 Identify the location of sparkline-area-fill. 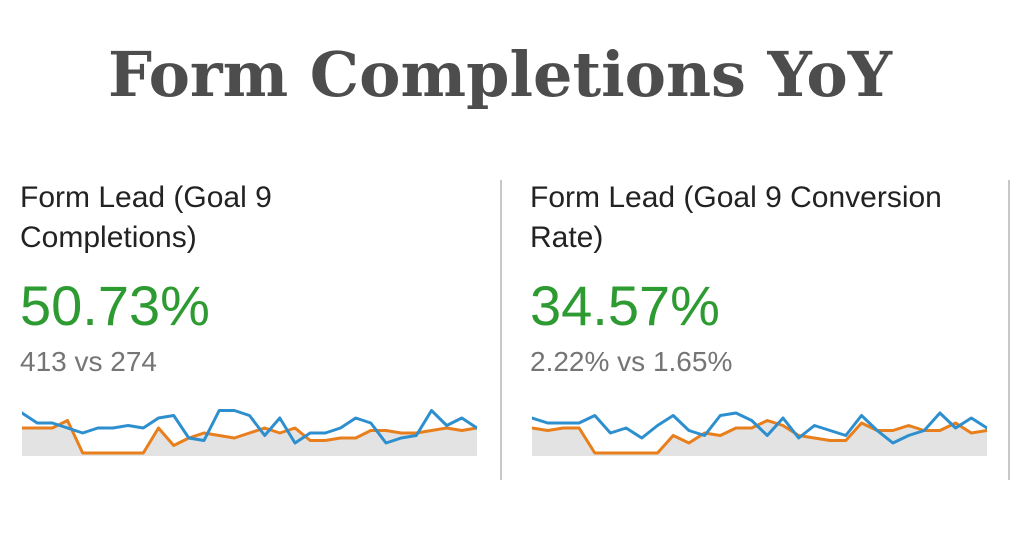
(249, 438).